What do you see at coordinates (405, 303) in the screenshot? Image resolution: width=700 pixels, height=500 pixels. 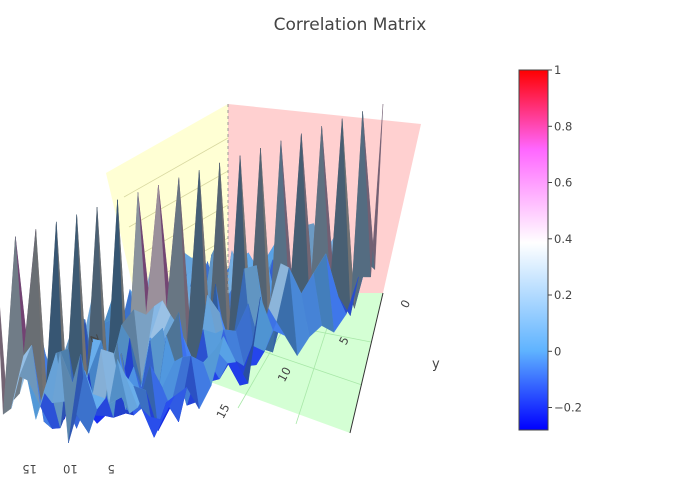 I see `y-tick-label: 0` at bounding box center [405, 303].